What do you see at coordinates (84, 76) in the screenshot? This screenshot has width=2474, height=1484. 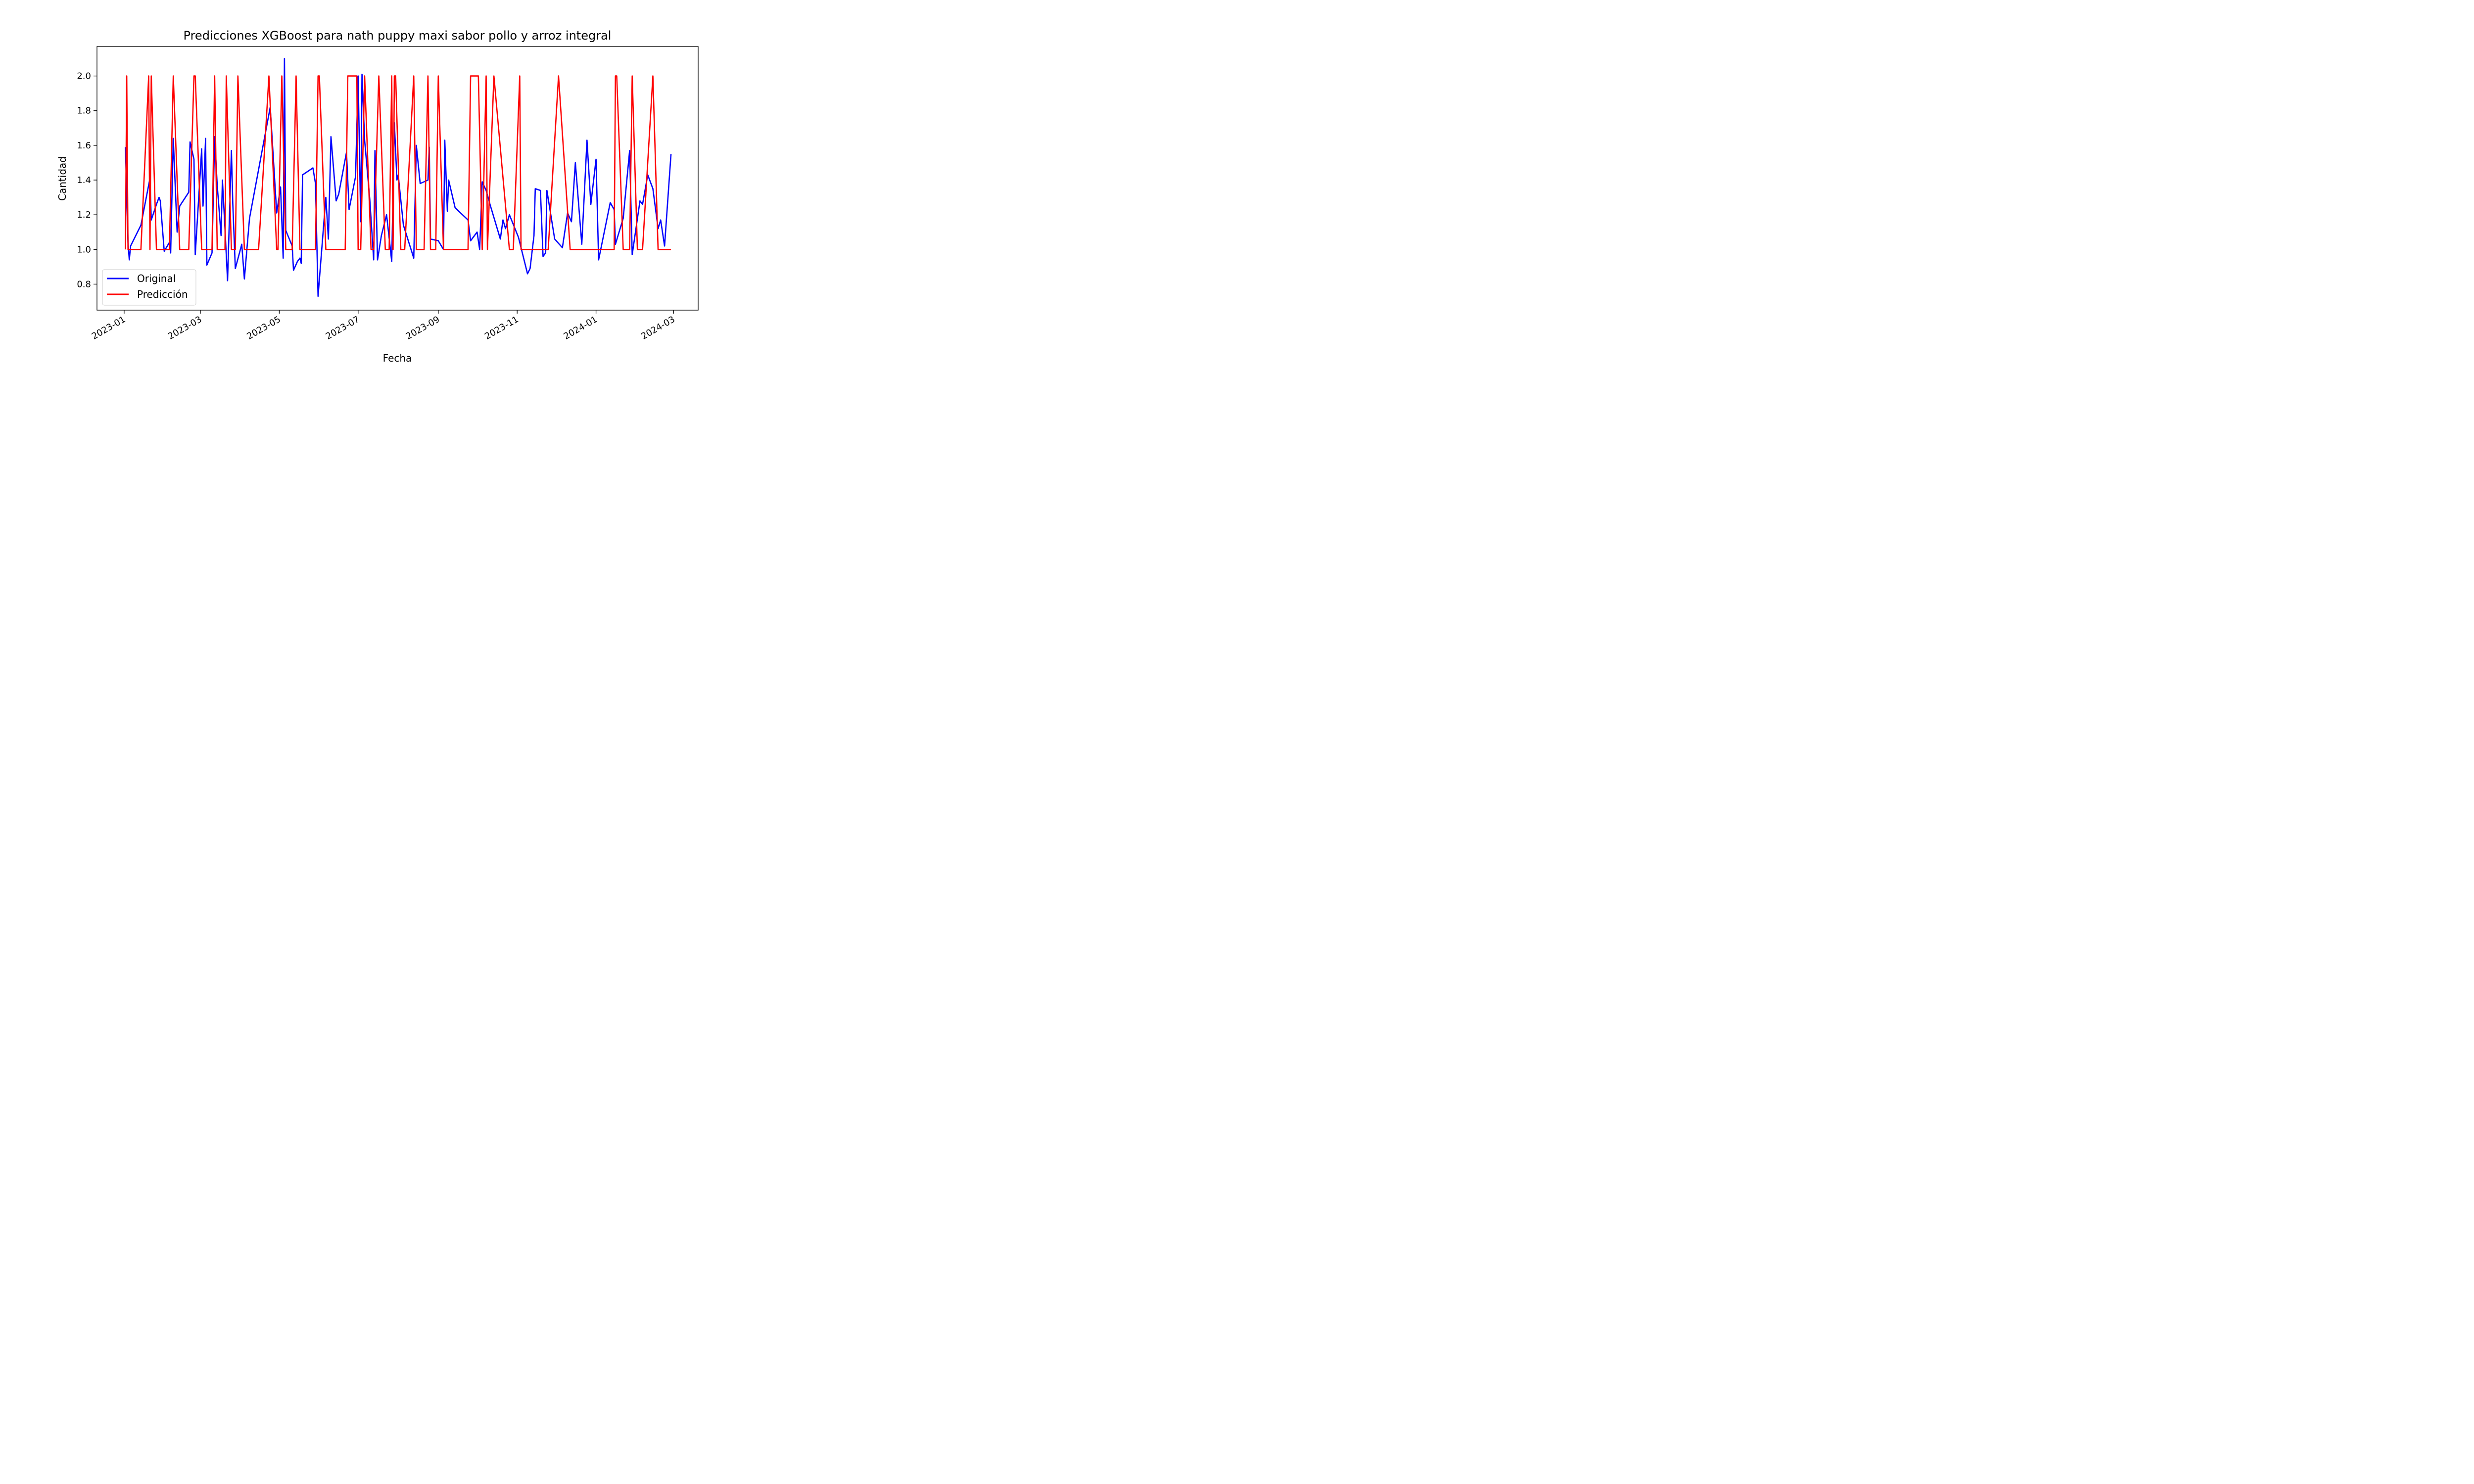 I see `y-tick-label: 2.0` at bounding box center [84, 76].